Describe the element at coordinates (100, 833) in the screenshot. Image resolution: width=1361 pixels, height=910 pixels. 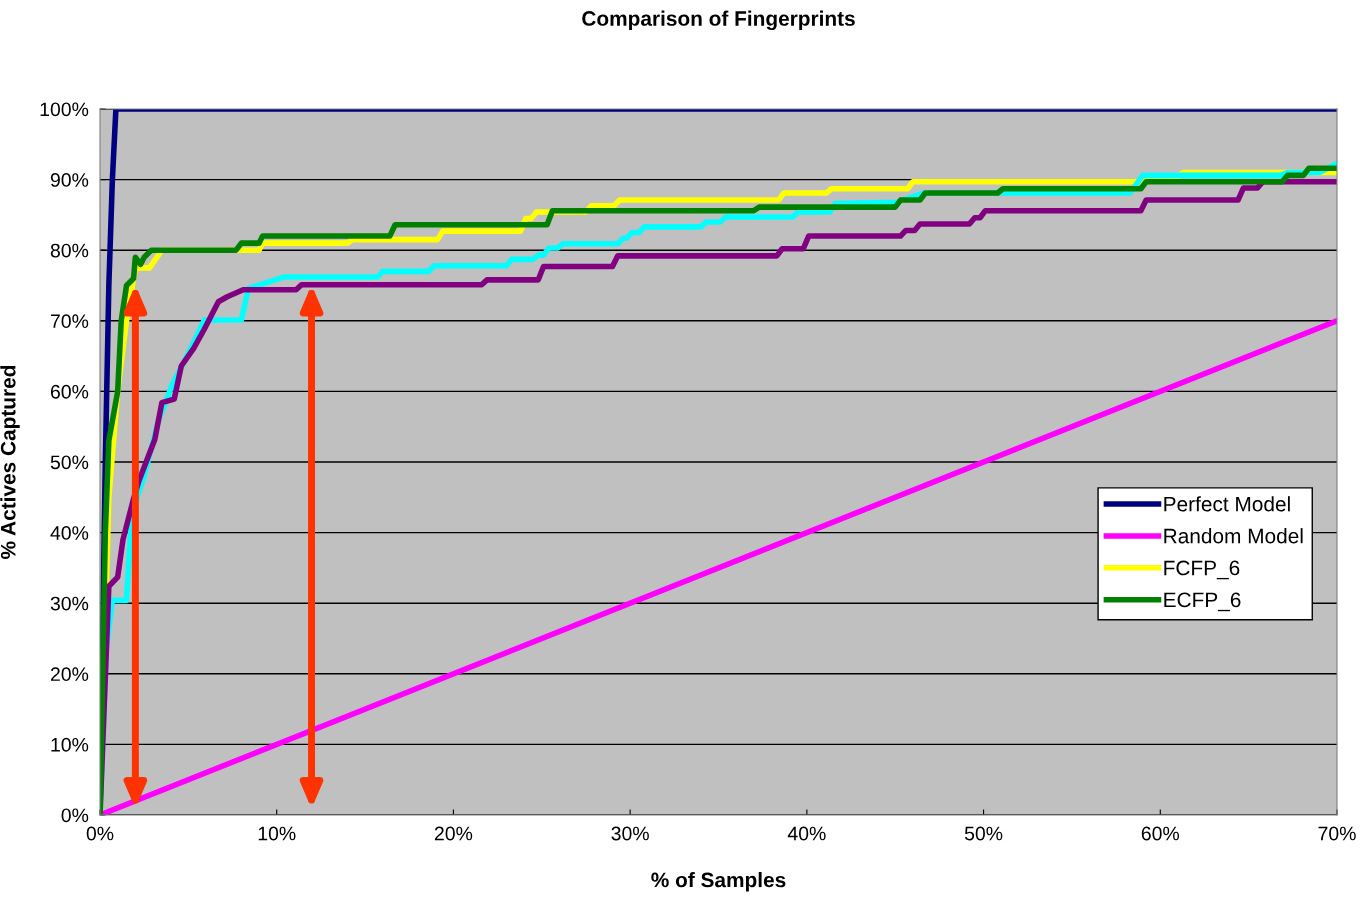
I see `x-tick-label: 0%` at that location.